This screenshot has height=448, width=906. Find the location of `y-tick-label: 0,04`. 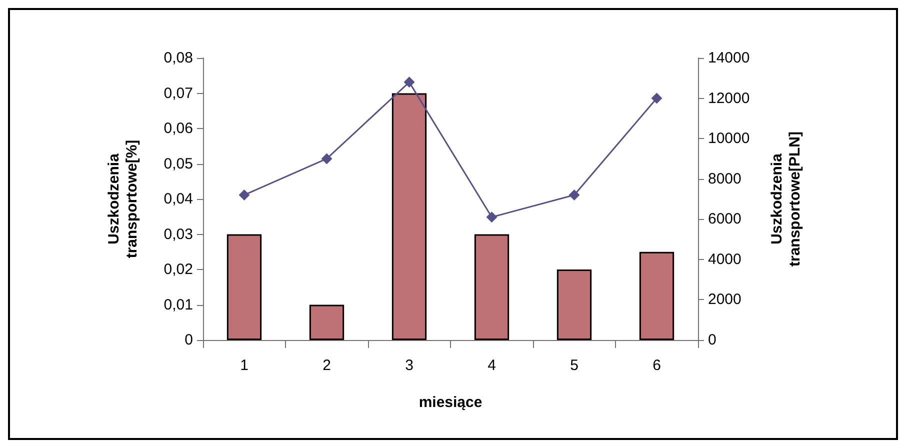

y-tick-label: 0,04 is located at coordinates (178, 199).